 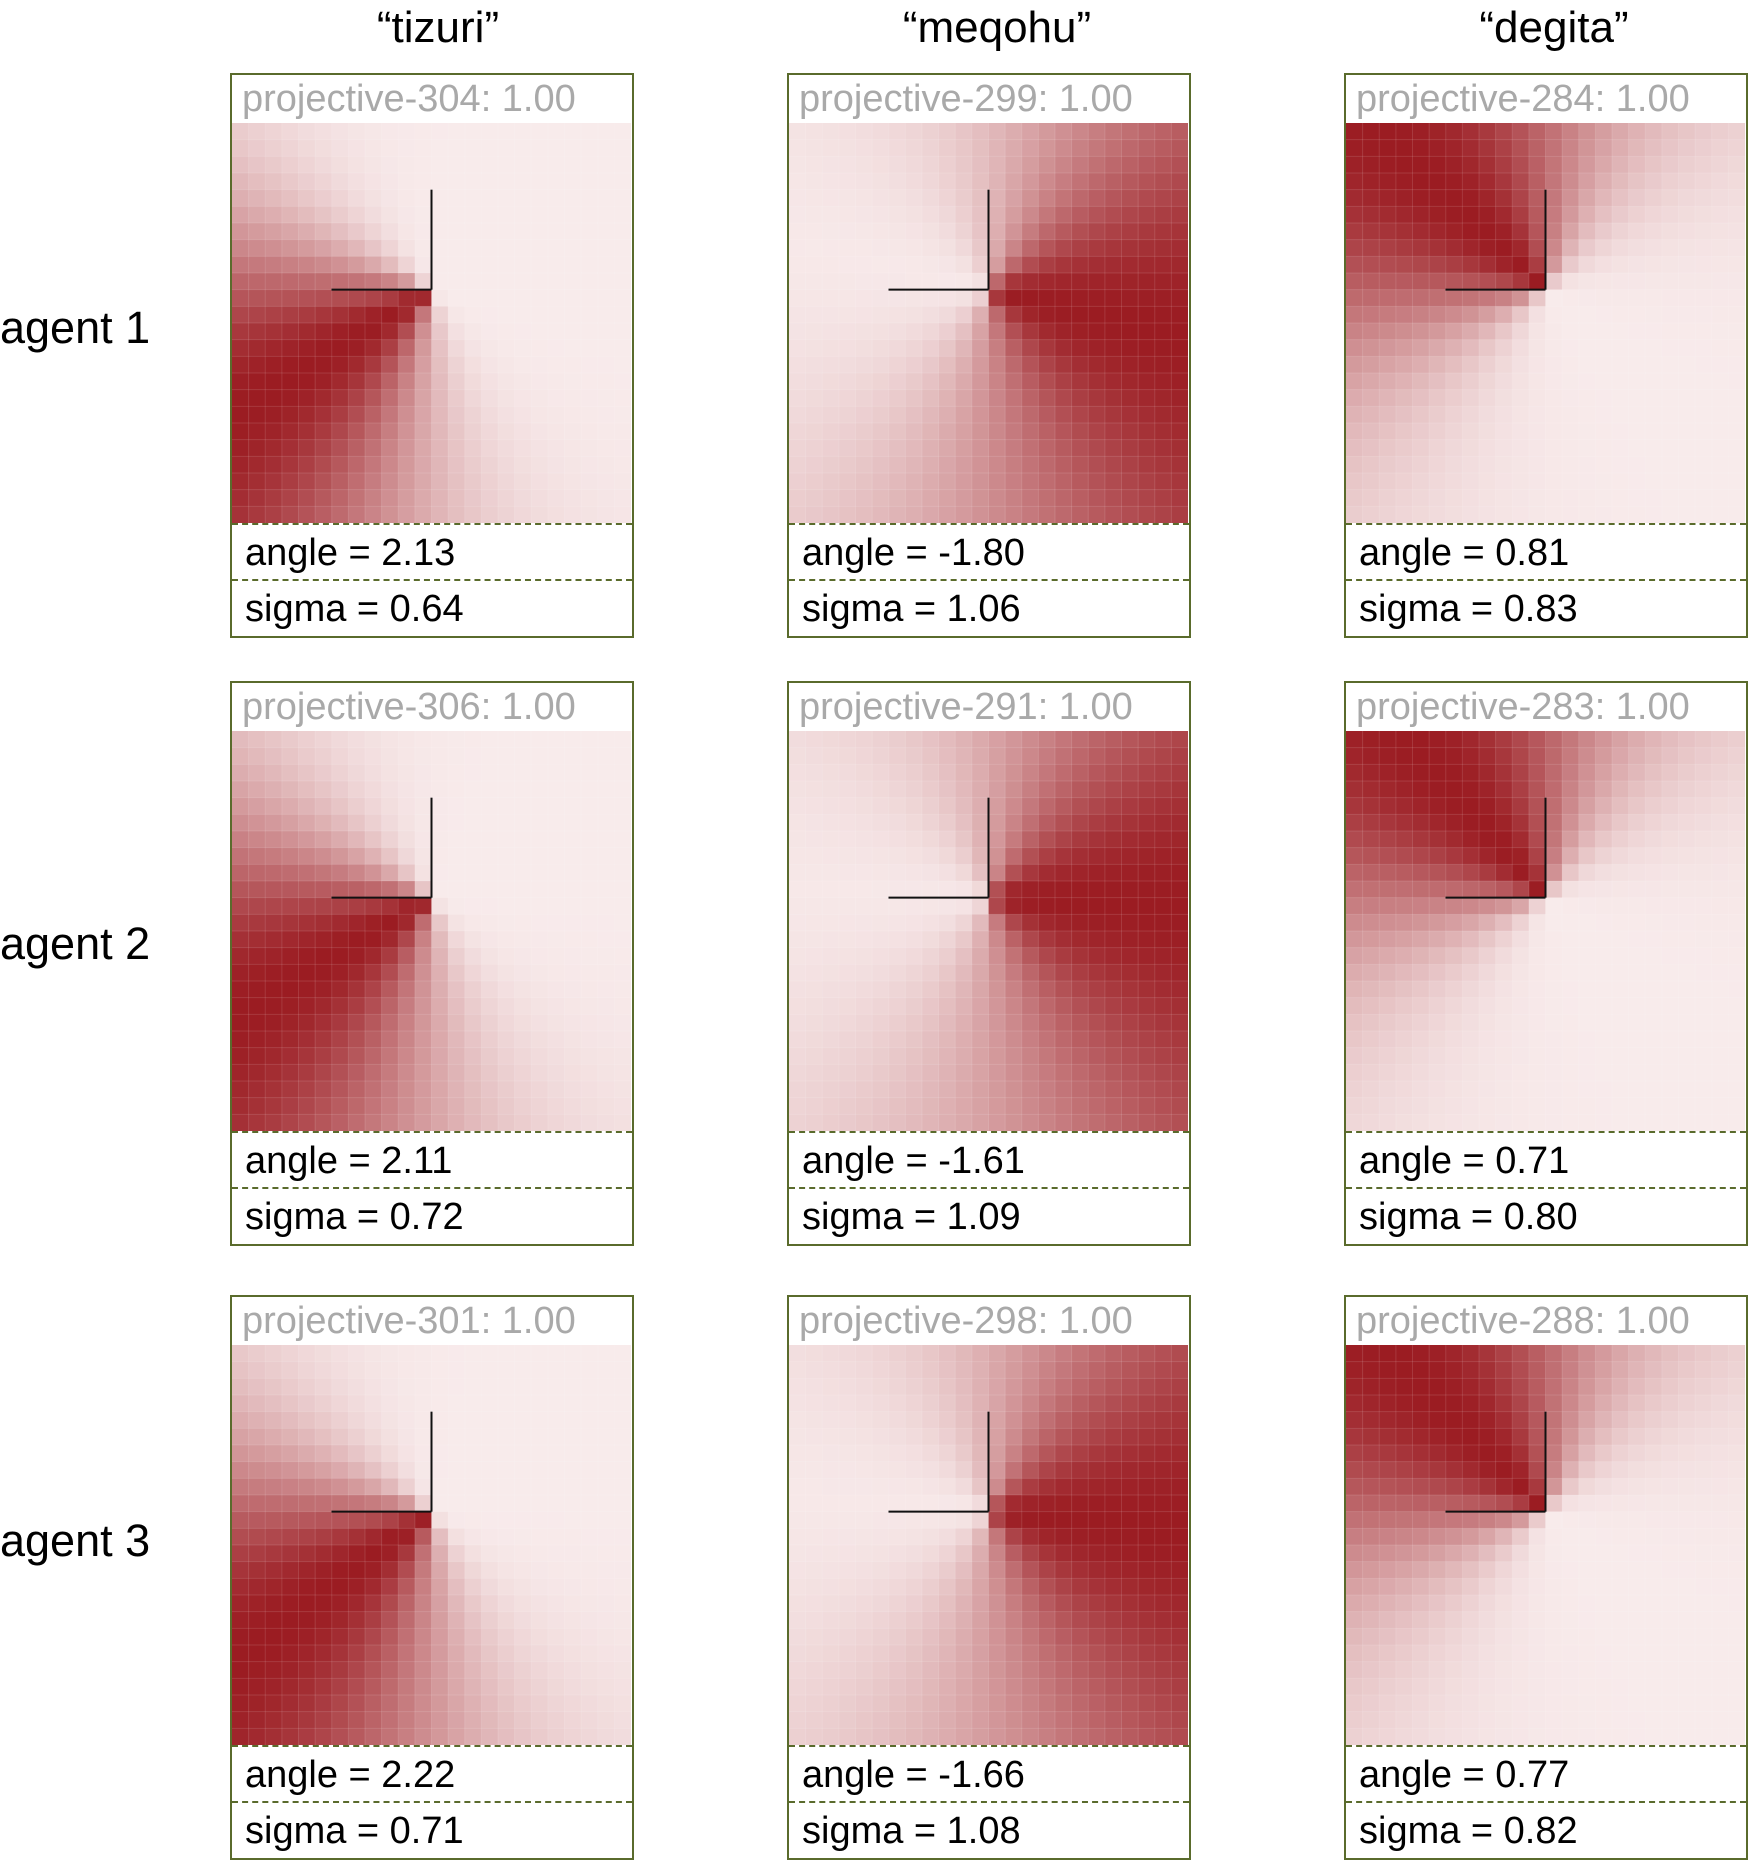 What do you see at coordinates (1546, 1159) in the screenshot?
I see `angle-value: angle = 0.71` at bounding box center [1546, 1159].